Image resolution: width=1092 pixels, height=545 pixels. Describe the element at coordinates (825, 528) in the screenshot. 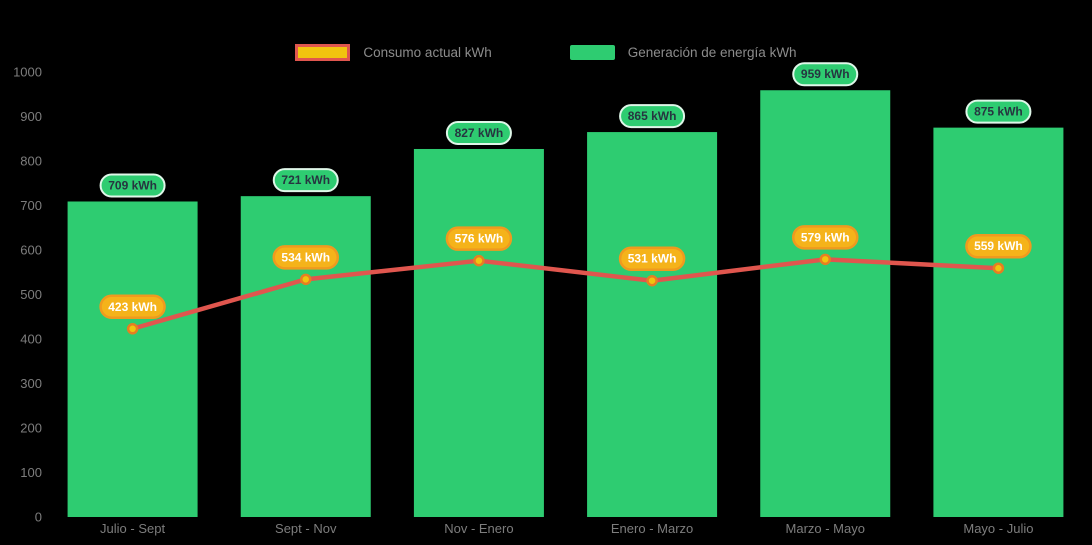

I see `x-axis-label: Marzo - Mayo` at that location.